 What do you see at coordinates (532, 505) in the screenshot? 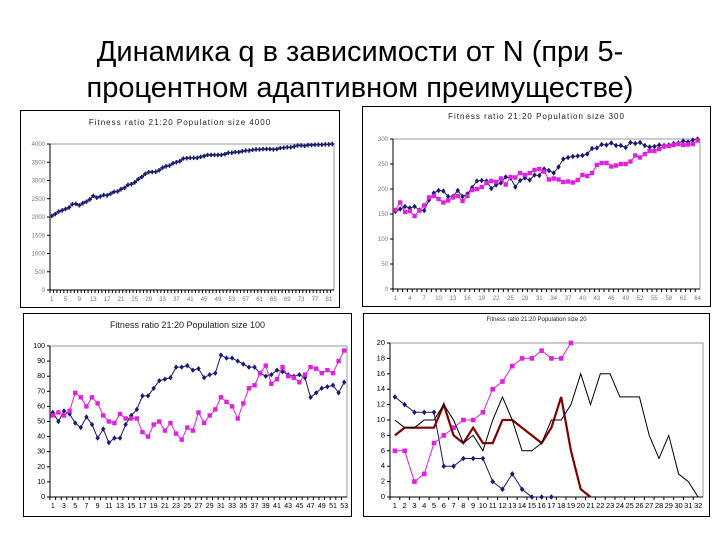
I see `x-tick-label: 15` at bounding box center [532, 505].